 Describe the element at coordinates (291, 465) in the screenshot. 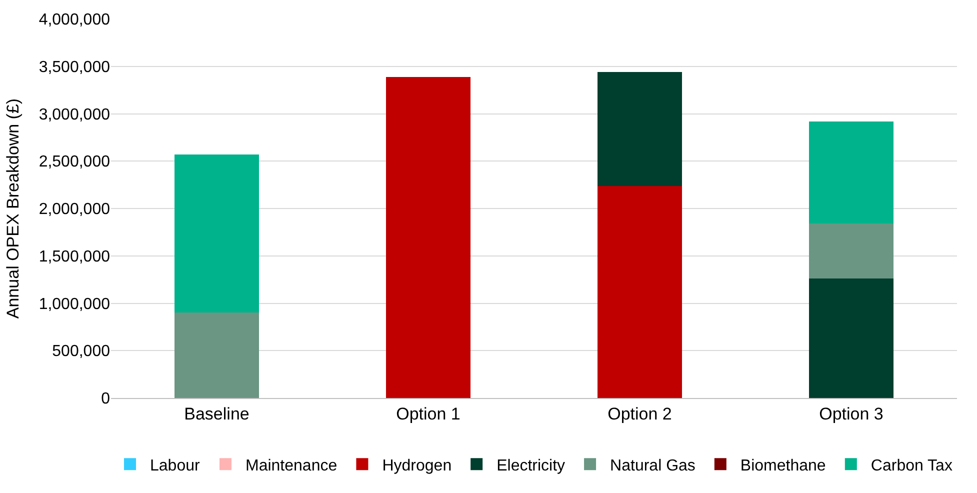

I see `legend-label: Maintenance` at that location.